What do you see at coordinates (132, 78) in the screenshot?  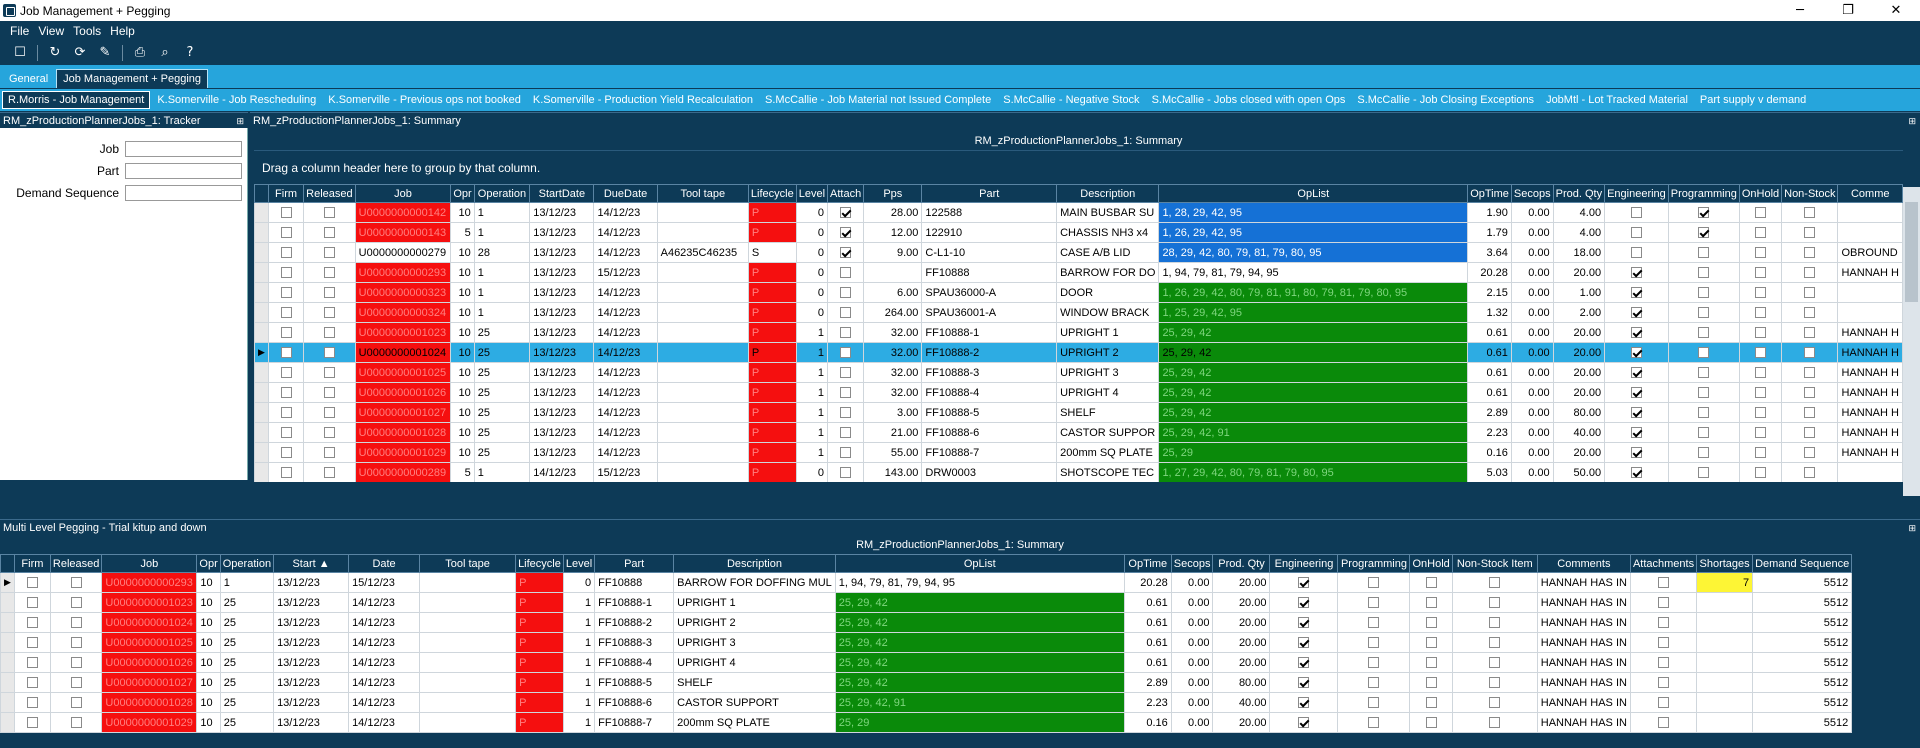 I see `tab-job-management-pegging: Job Management + Pegging` at bounding box center [132, 78].